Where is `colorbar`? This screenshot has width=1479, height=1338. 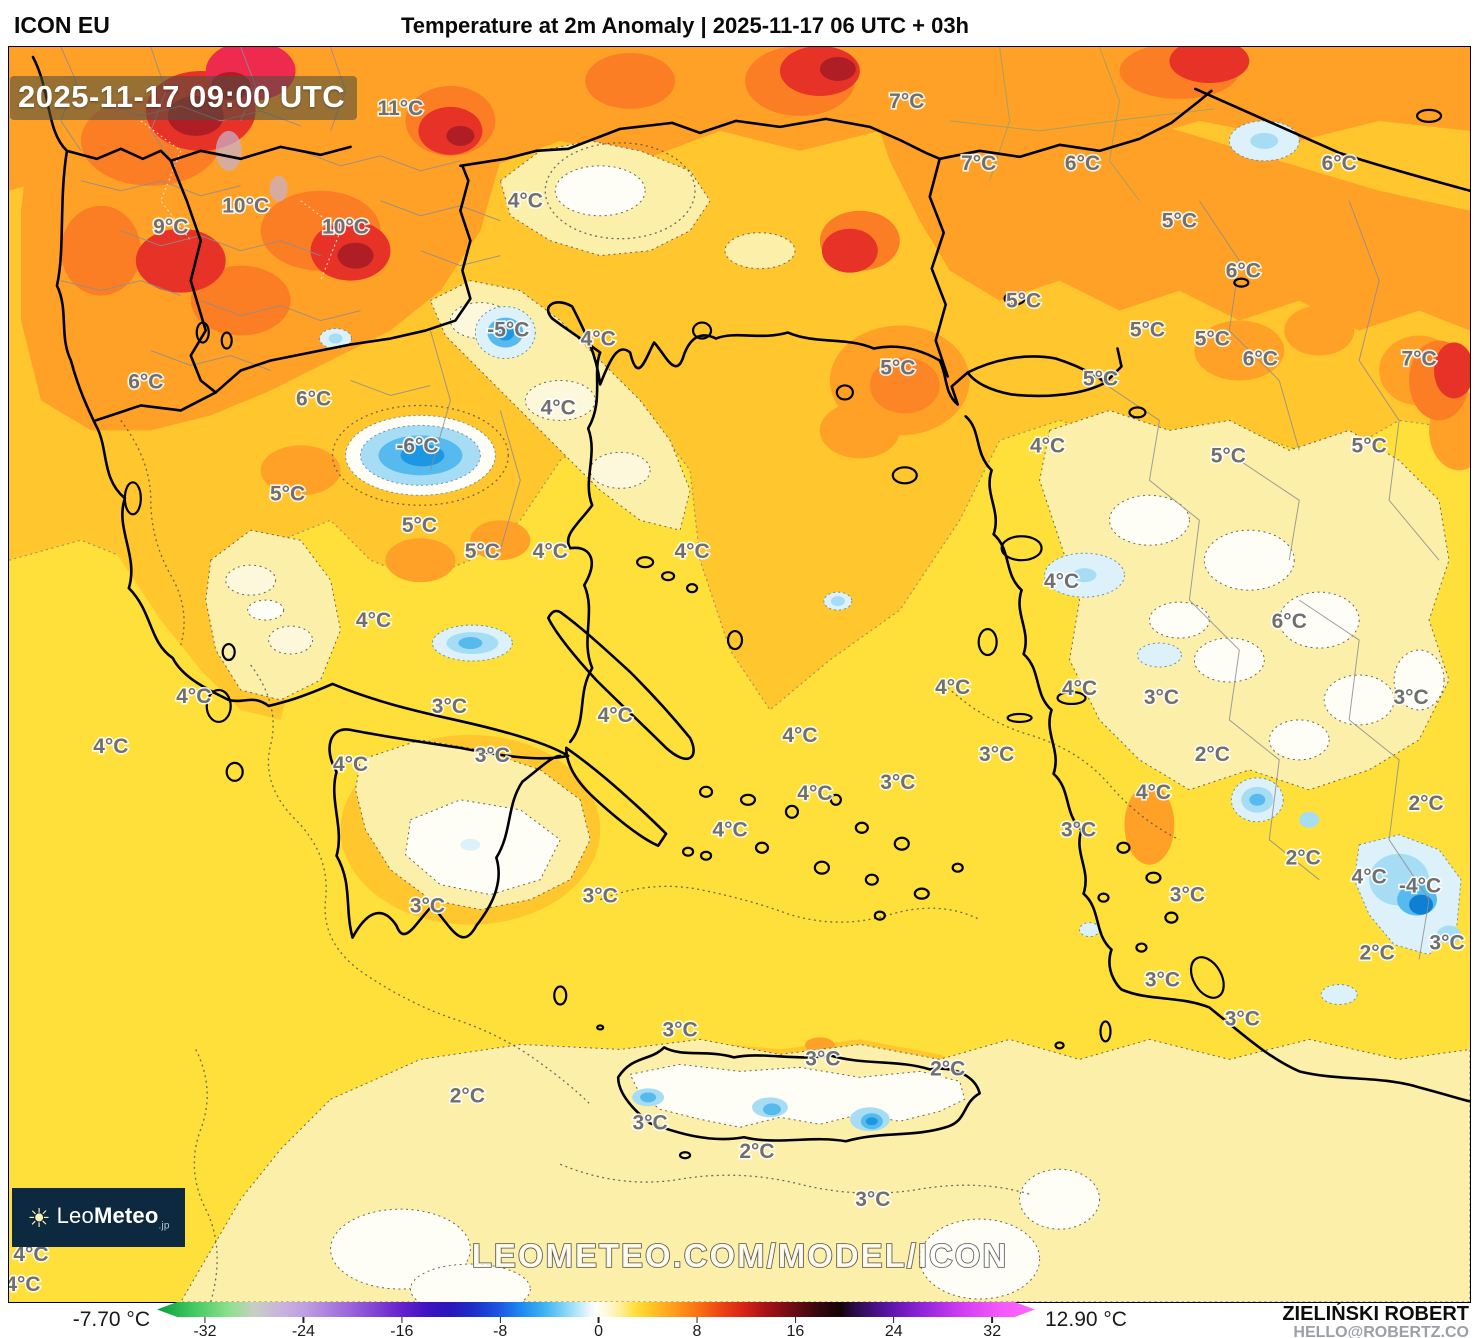 colorbar is located at coordinates (596, 1309).